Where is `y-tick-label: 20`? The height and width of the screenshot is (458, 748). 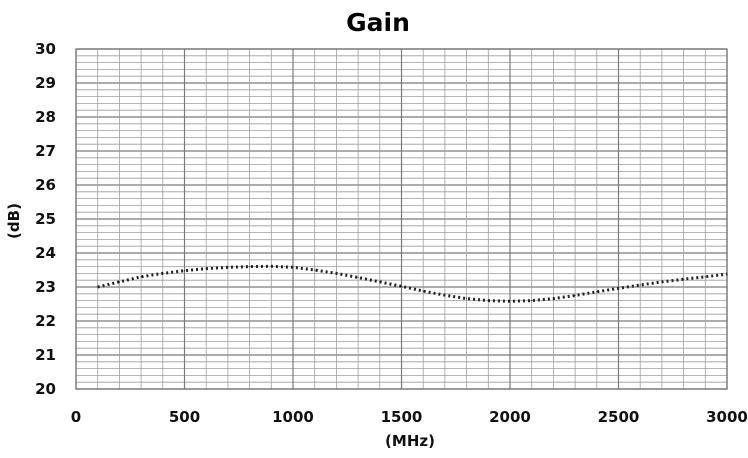
y-tick-label: 20 is located at coordinates (45, 389).